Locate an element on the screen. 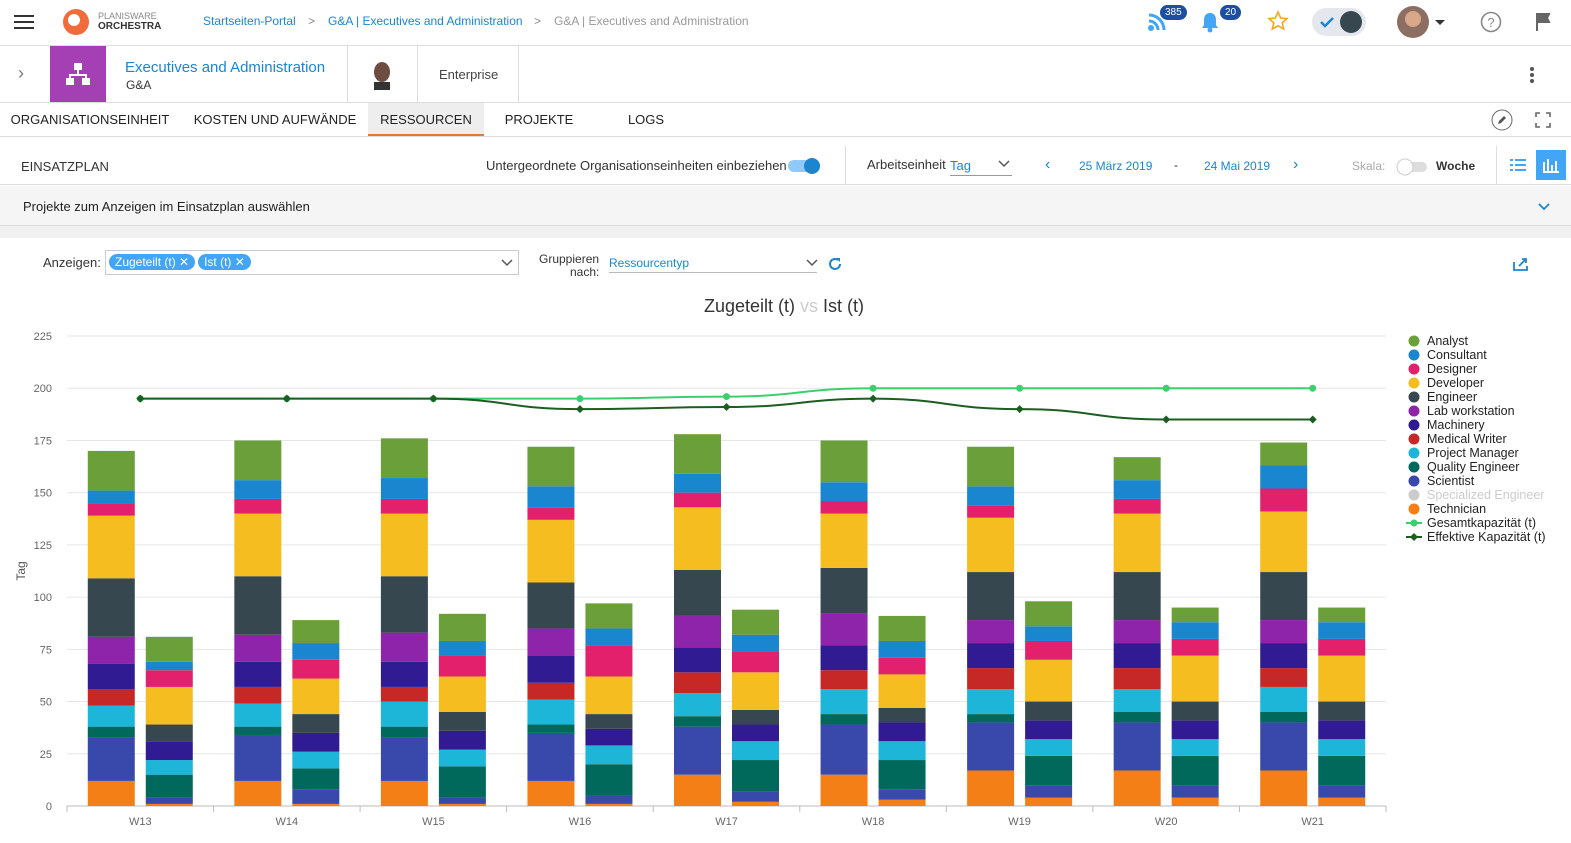 The height and width of the screenshot is (843, 1571). y-tick-label: 200 is located at coordinates (43, 389).